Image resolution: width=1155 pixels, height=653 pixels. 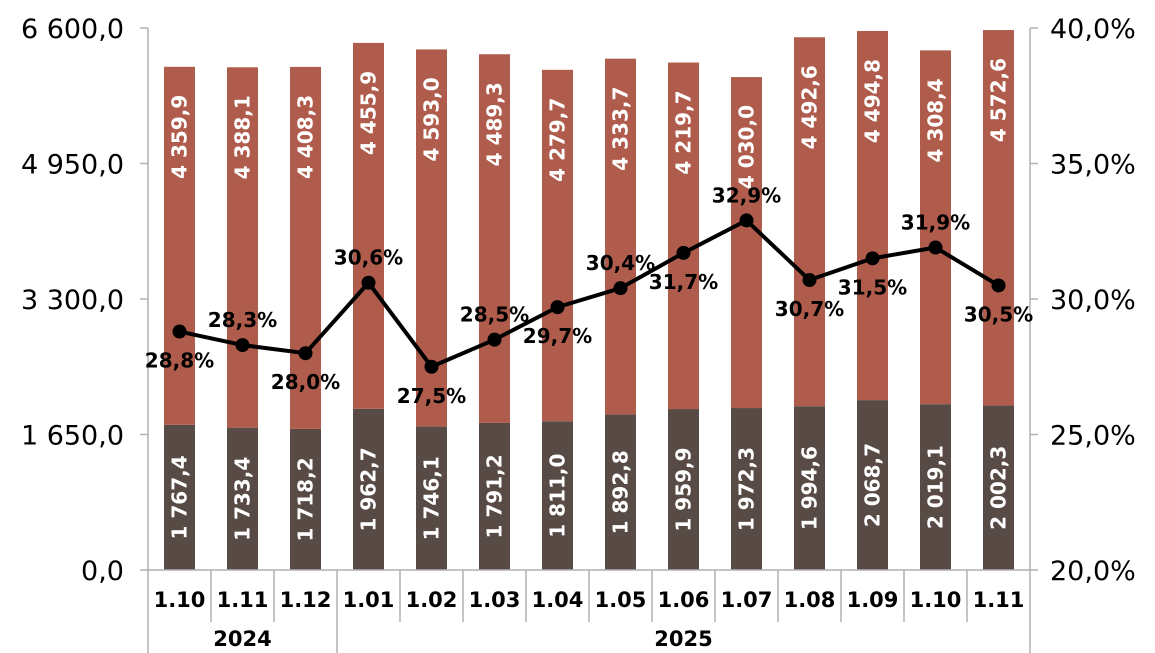 I want to click on percentage-label: 28,8%, so click(x=179, y=361).